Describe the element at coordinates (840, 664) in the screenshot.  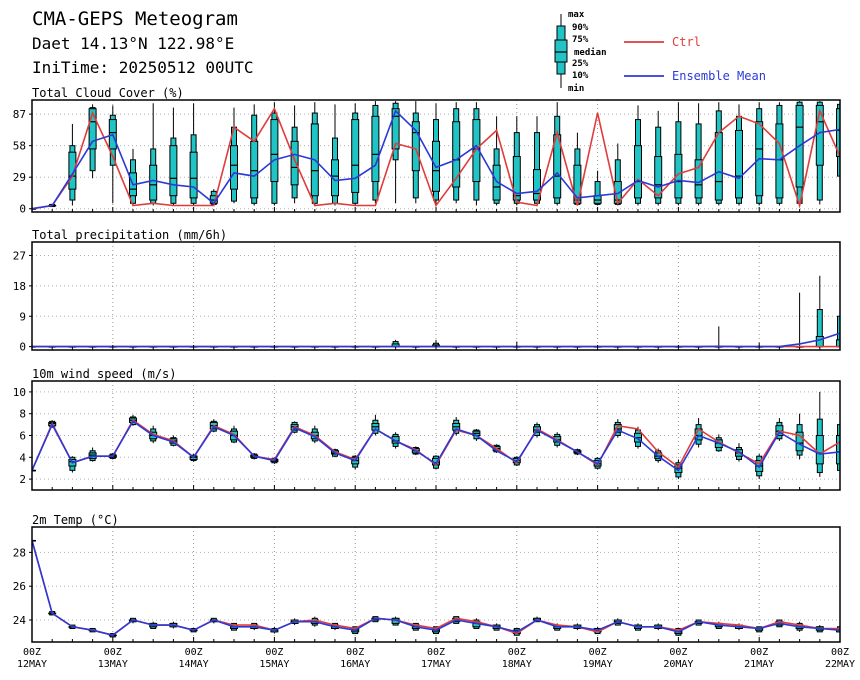
I see `x-tick-date: 22MAY` at that location.